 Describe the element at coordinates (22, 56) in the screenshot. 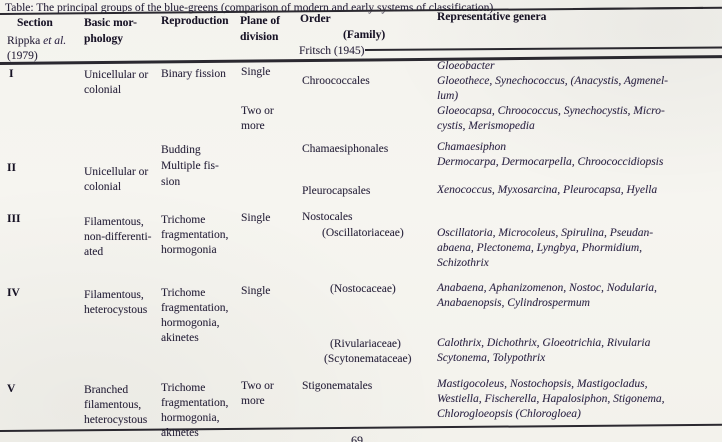

I see `header-section-year: (1979)` at that location.